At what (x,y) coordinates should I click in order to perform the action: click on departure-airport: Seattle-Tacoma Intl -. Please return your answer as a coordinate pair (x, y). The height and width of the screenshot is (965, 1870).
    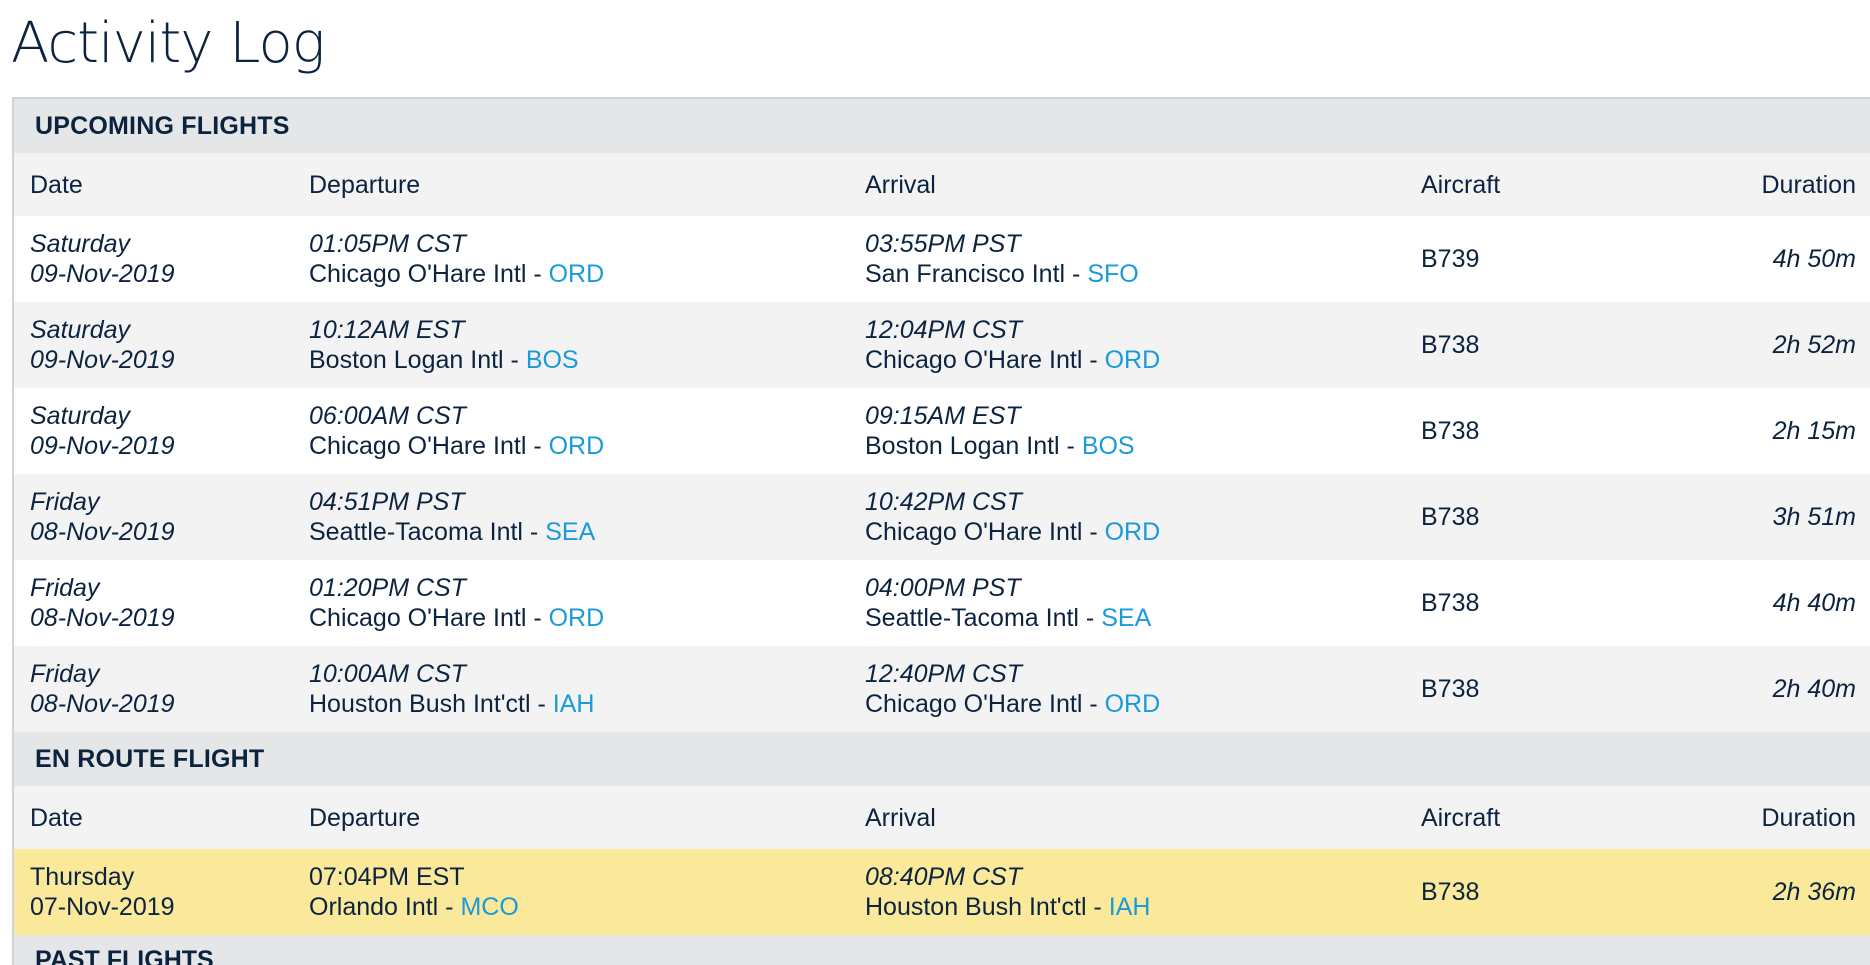
    Looking at the image, I should click on (427, 532).